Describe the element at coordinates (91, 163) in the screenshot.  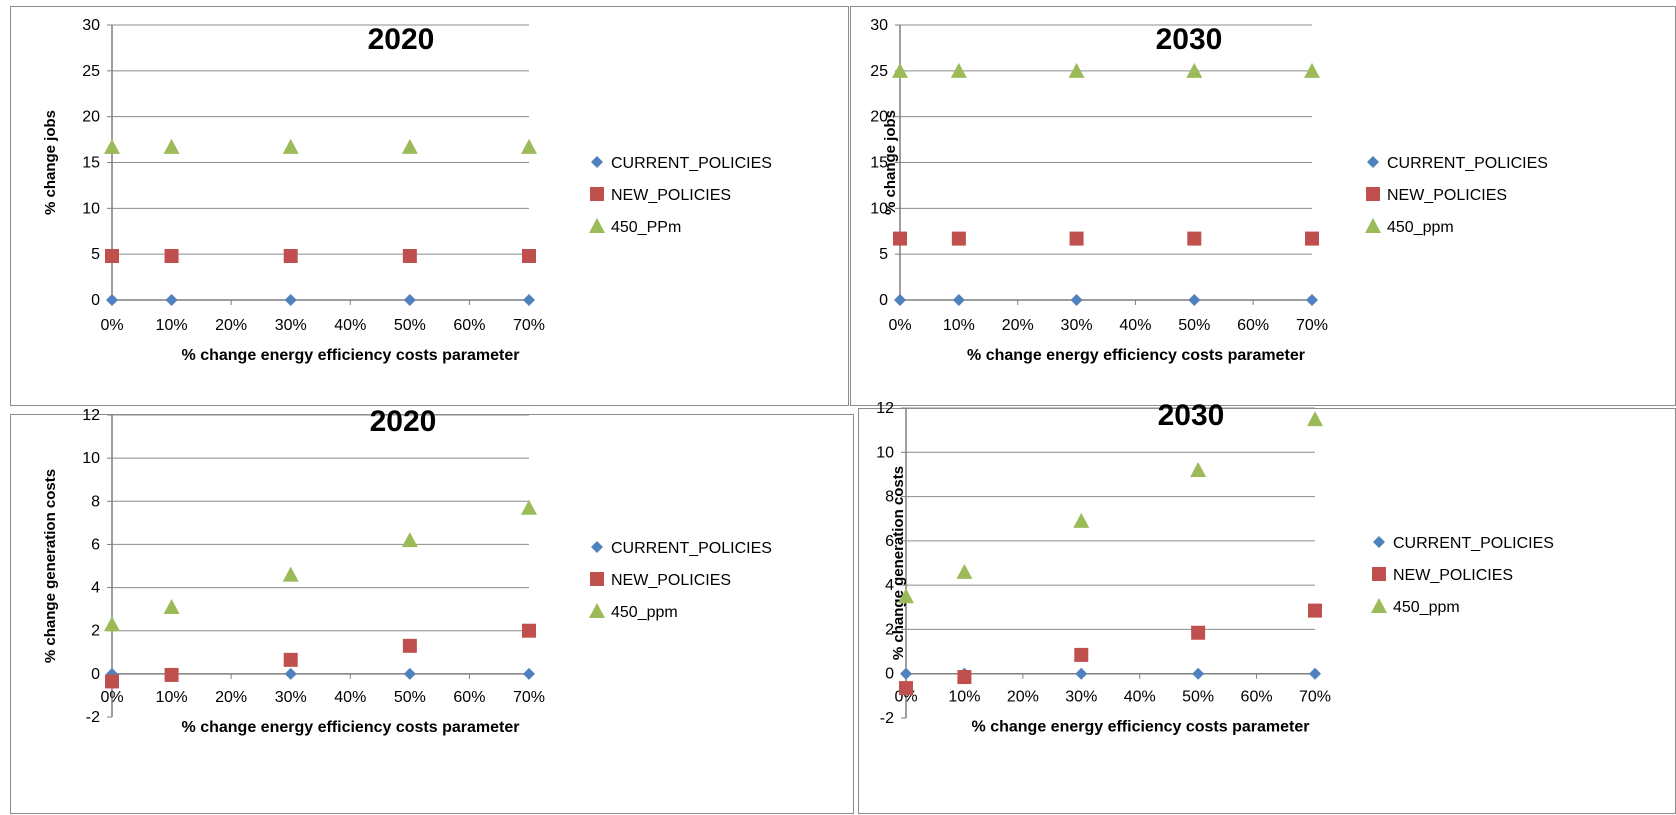
I see `y-tick-label: 15` at that location.